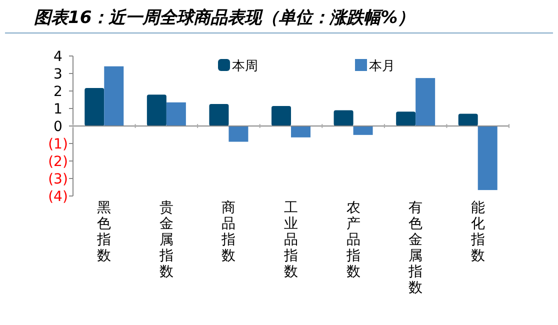 This screenshot has width=558, height=325. I want to click on legend-label: 本周, so click(245, 66).